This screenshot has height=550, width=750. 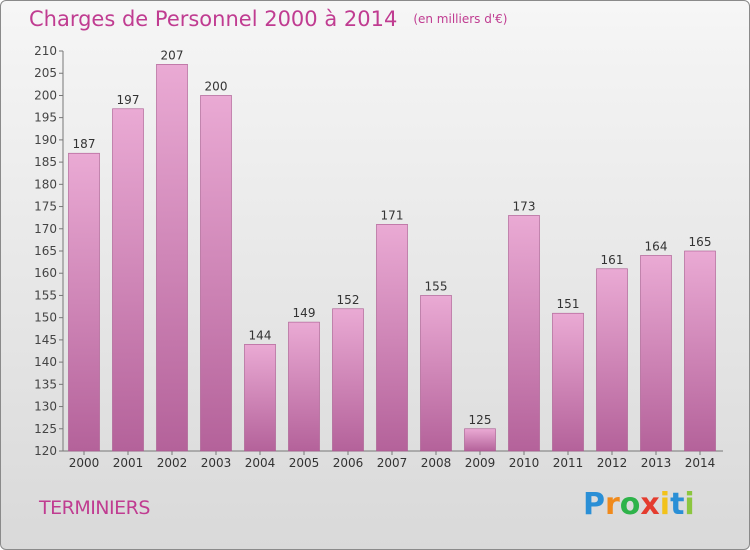 I want to click on x-tick-label-2012: 2012, so click(x=612, y=463).